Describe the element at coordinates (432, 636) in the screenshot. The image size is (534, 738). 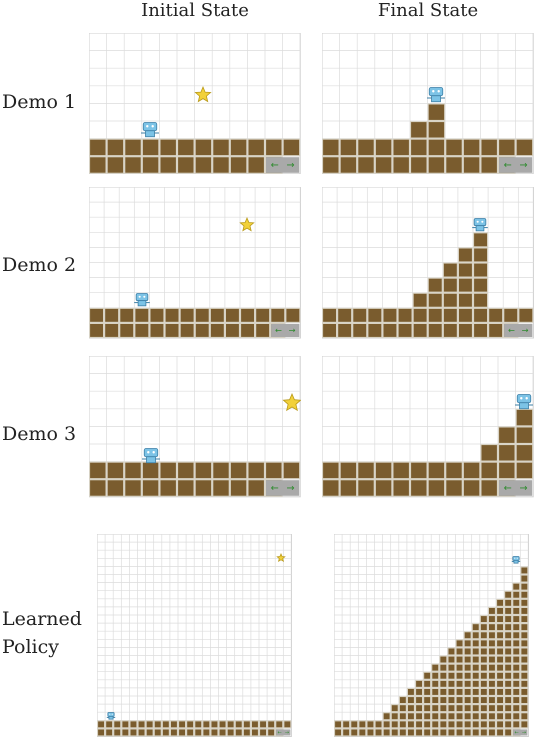
I see `panel-learned-final: ← →` at that location.